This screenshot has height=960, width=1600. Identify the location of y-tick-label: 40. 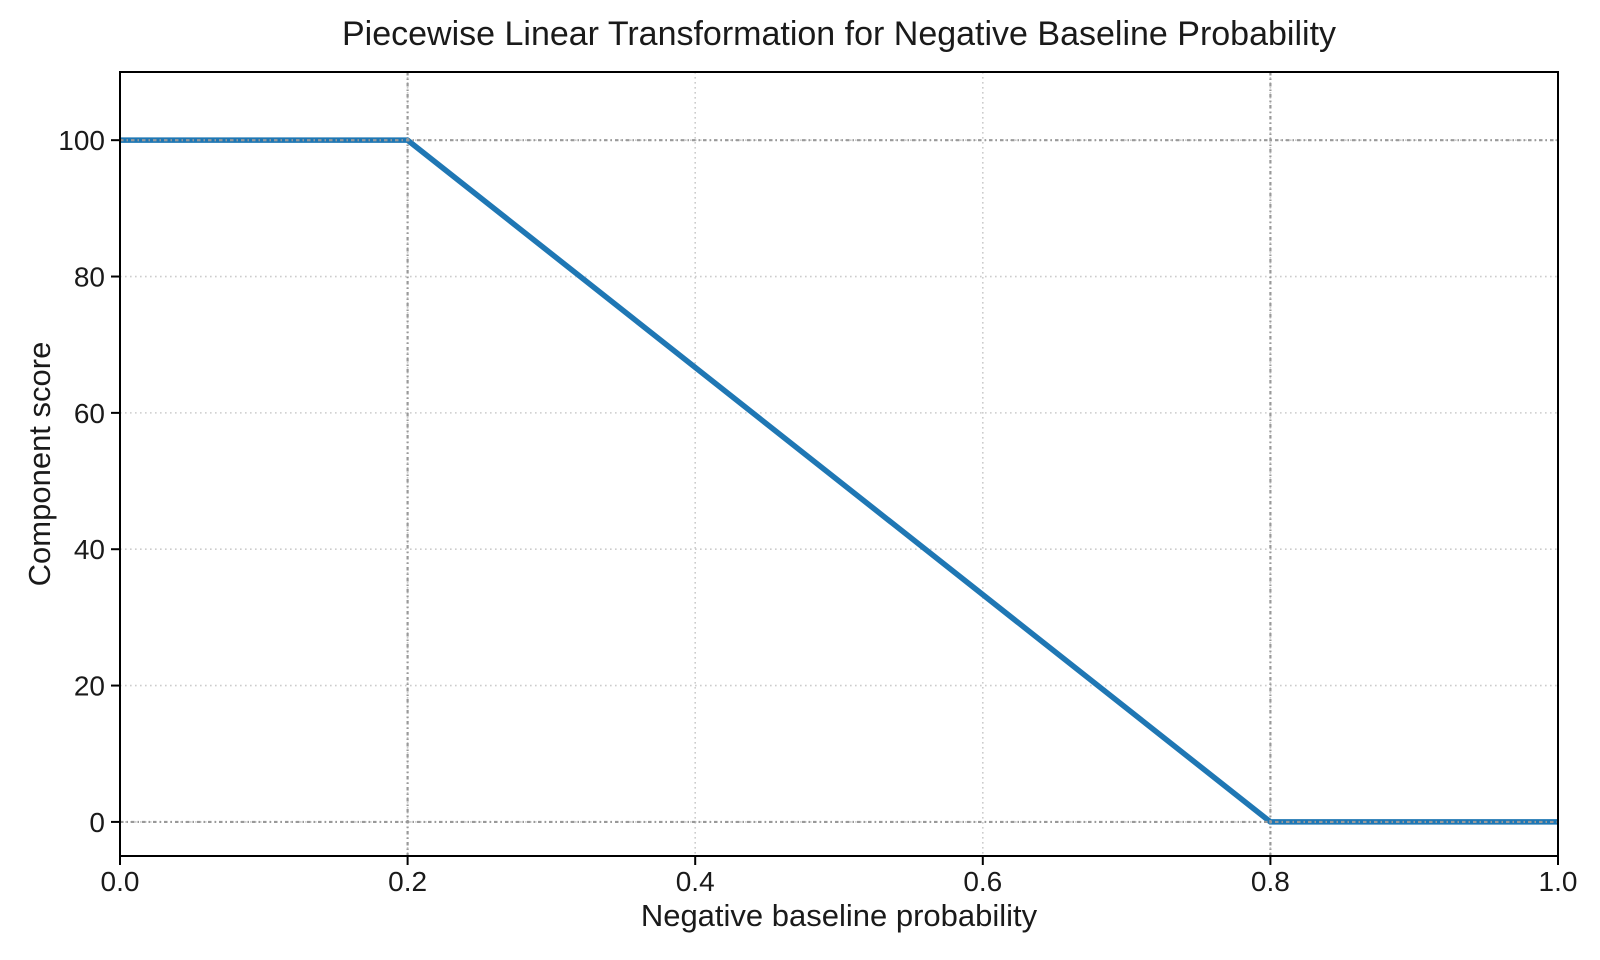
(89, 549).